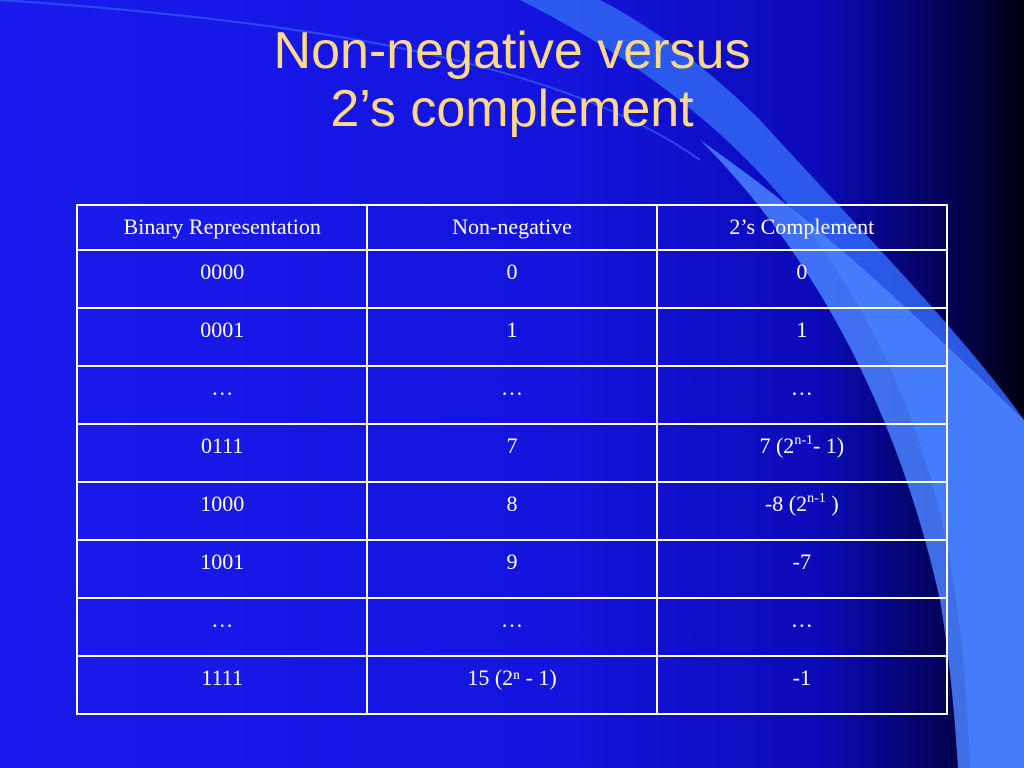  I want to click on cell-twos-complement-suffix: ), so click(832, 503).